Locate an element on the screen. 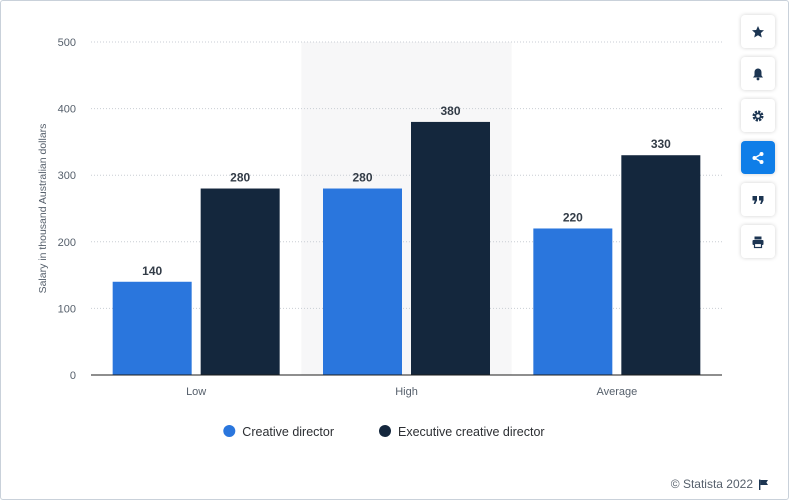 The width and height of the screenshot is (789, 500). settings-button is located at coordinates (758, 115).